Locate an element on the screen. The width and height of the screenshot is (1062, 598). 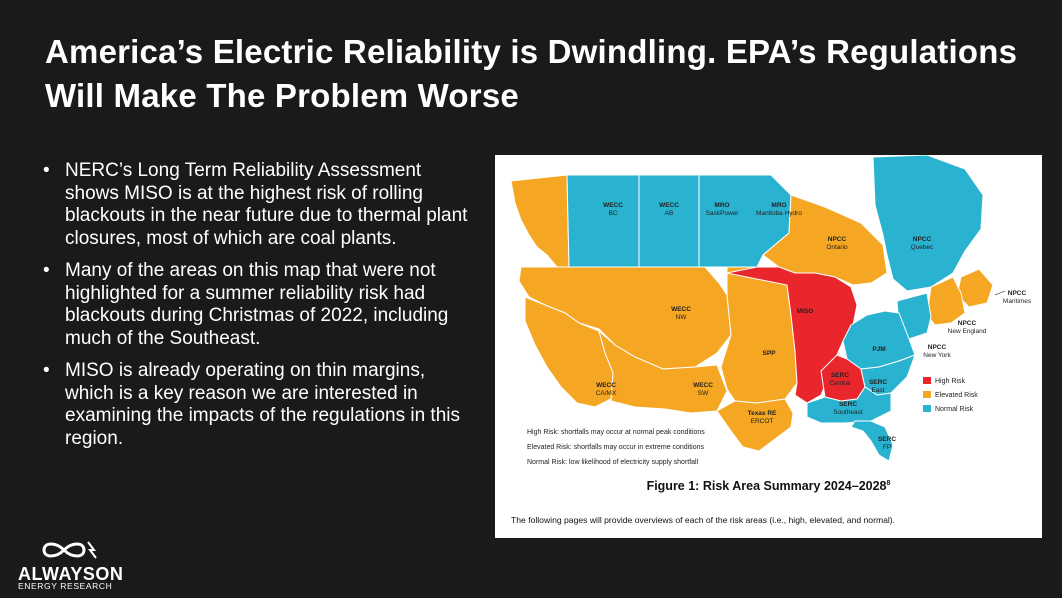
region-label-miso: MISO is located at coordinates (805, 311).